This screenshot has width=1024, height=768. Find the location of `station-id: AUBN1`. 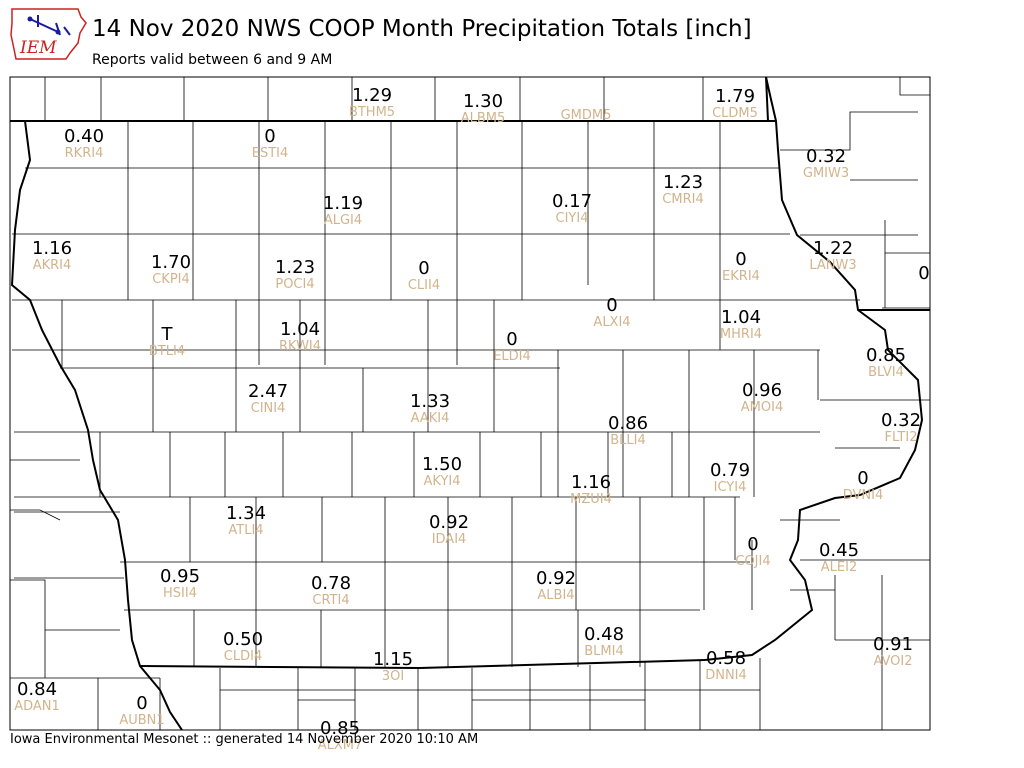

station-id: AUBN1 is located at coordinates (141, 720).